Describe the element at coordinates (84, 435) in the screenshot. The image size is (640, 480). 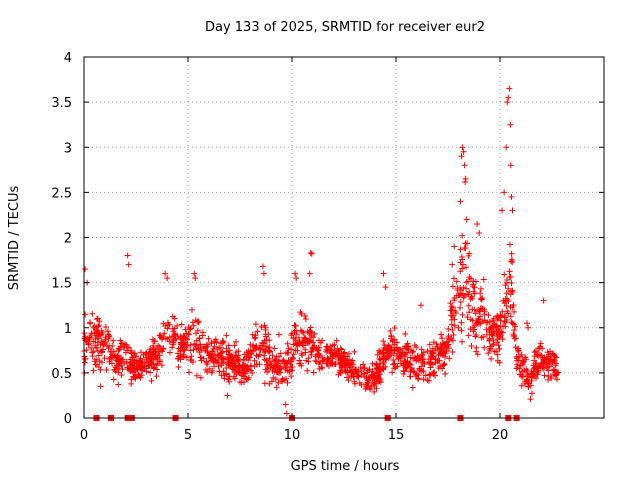
I see `x-tick-label: 0` at that location.